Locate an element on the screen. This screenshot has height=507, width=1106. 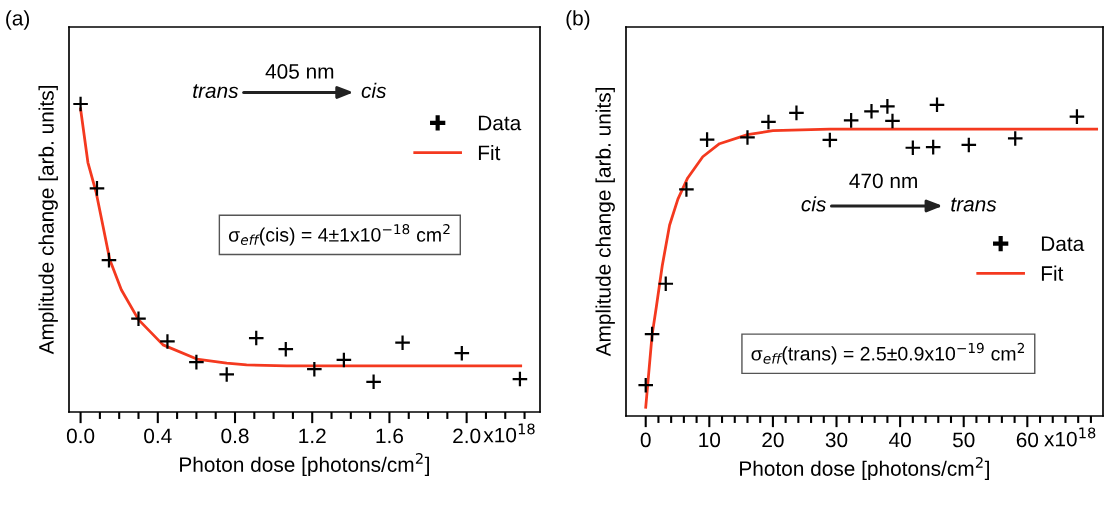
annotation: σ$_{eff}$(trans) = 2.5±0.9x10$^{−19}$ cm$^{2}$ is located at coordinates (888, 353).